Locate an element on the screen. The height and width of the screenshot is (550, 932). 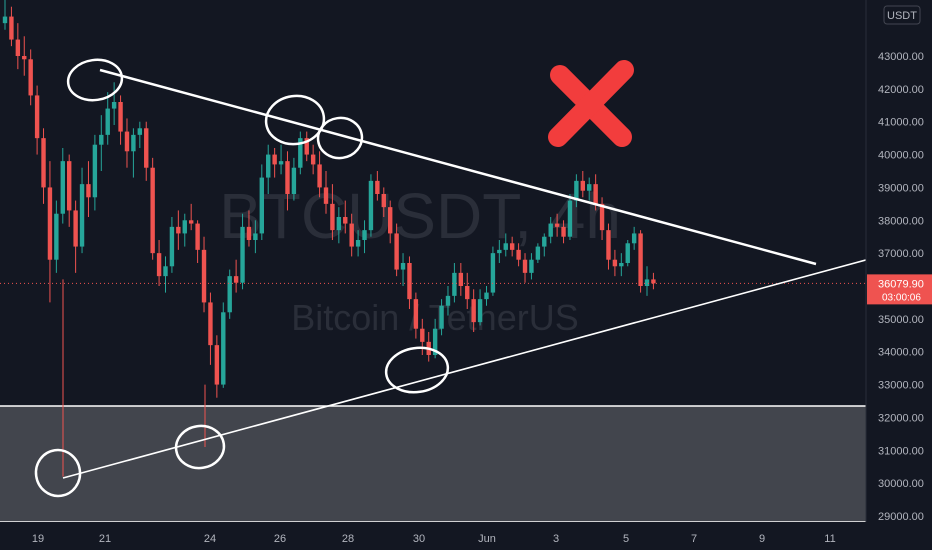
time-tick-label: 7 is located at coordinates (694, 539).